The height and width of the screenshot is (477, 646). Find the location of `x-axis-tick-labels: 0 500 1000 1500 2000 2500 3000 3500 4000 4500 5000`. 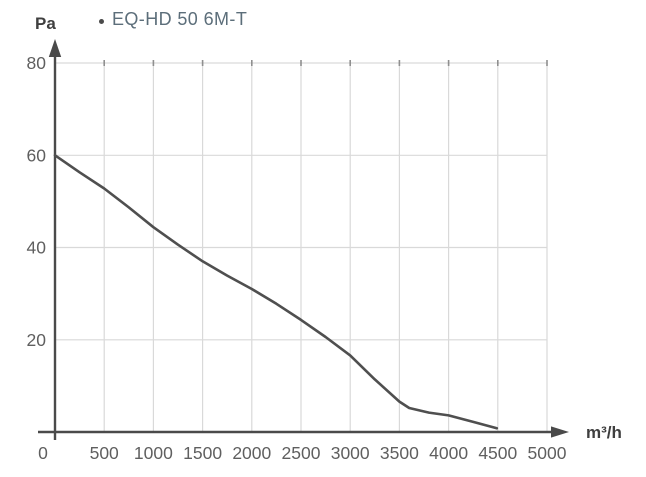

x-axis-tick-labels: 0 500 1000 1500 2000 2500 3000 3500 4000 4500 5000 is located at coordinates (302, 453).